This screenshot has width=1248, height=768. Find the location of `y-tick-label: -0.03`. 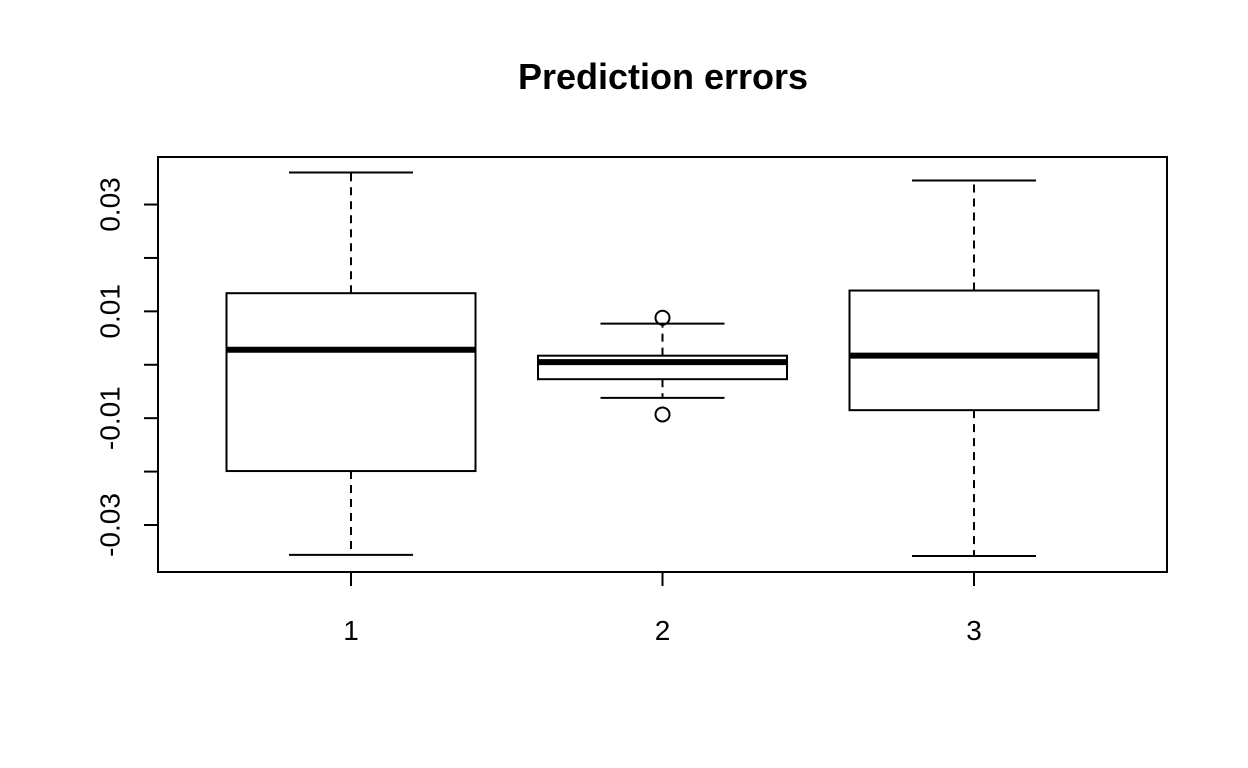

y-tick-label: -0.03 is located at coordinates (109, 525).